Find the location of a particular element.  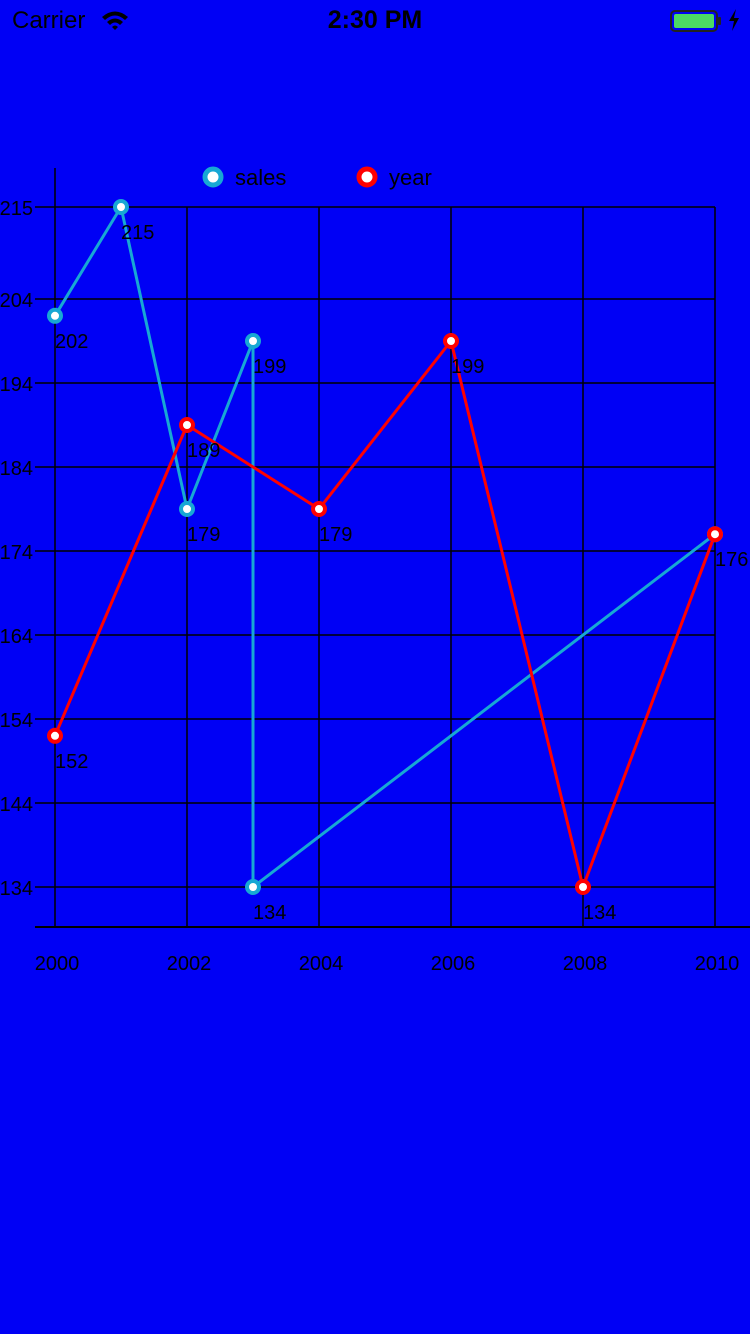

x-tick-label: 2010 is located at coordinates (717, 961).